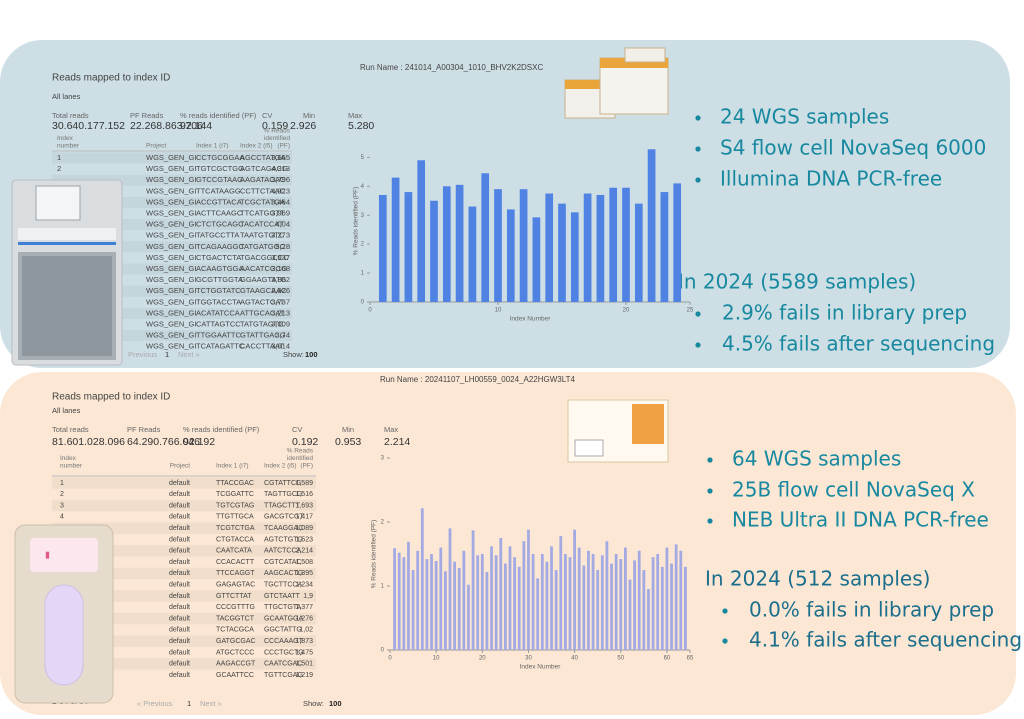 The width and height of the screenshot is (1024, 719). What do you see at coordinates (280, 235) in the screenshot?
I see `table-cell: 3,273` at bounding box center [280, 235].